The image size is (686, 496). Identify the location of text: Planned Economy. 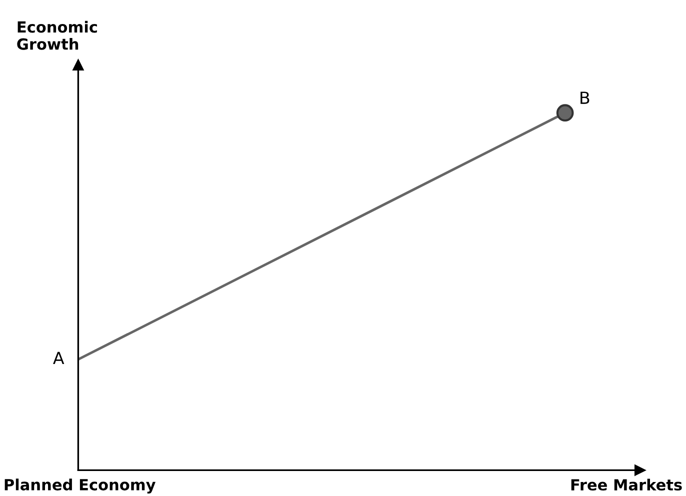
(80, 486).